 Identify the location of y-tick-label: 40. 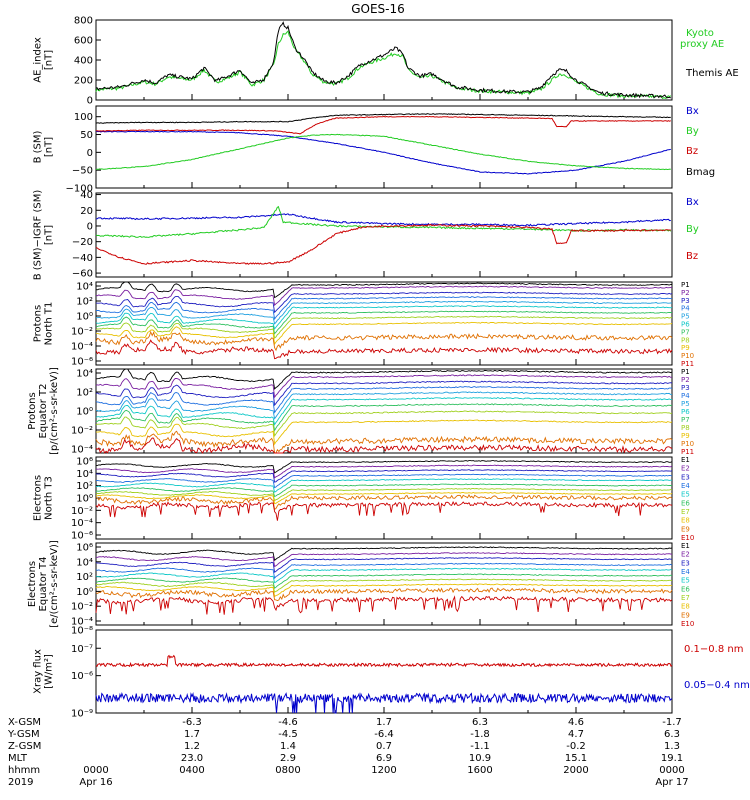
(86, 195).